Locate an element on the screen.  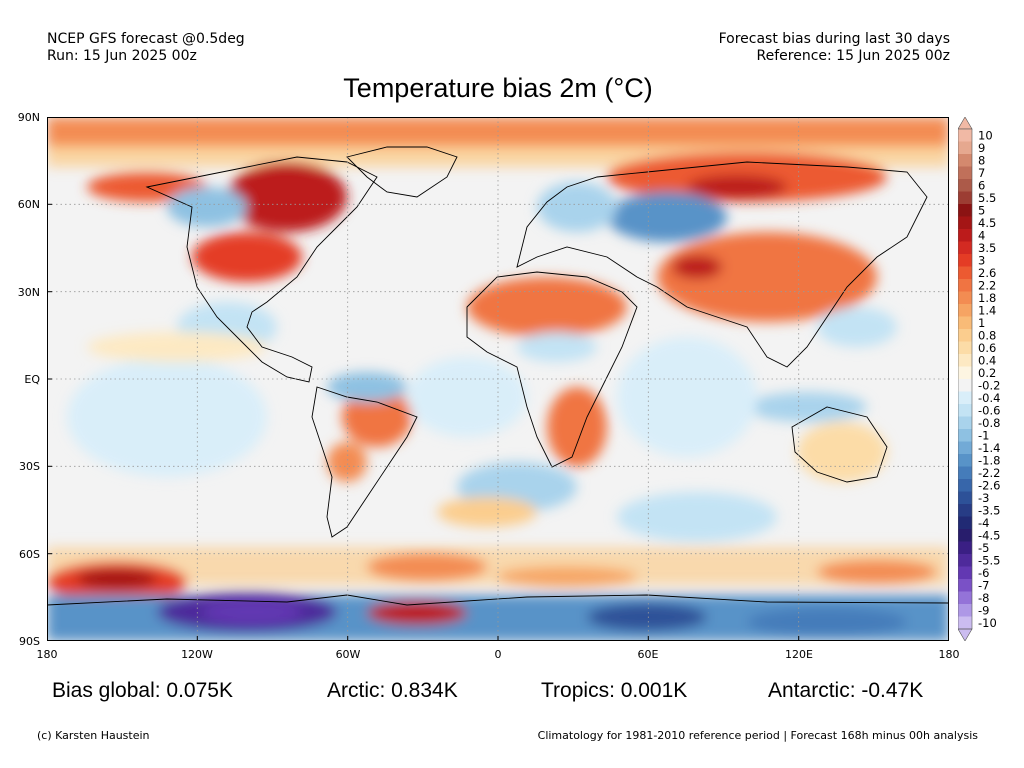
lat-label-60s: 60S is located at coordinates (29, 554).